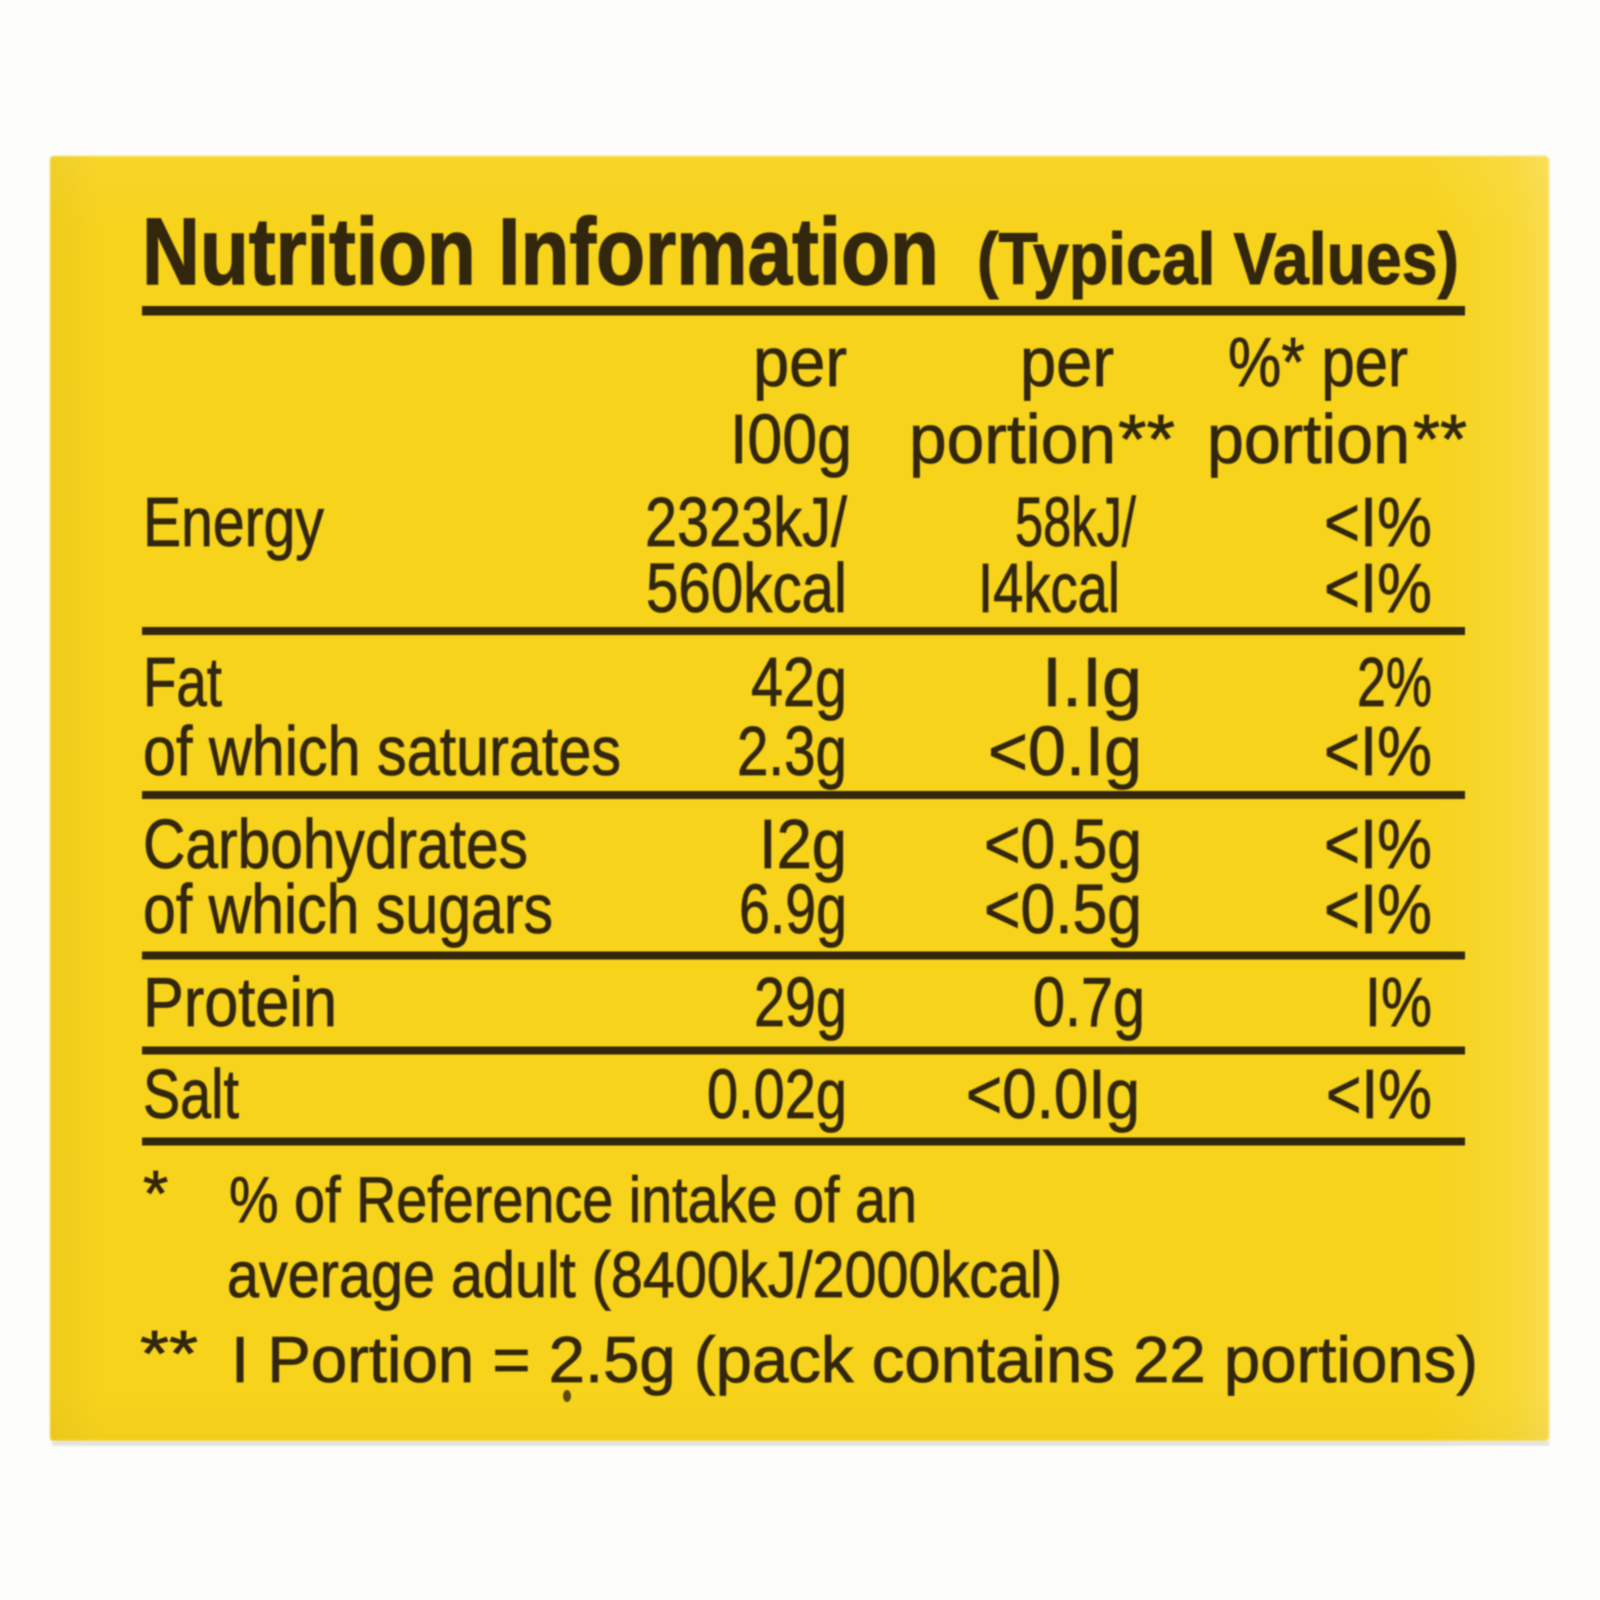 The image size is (1600, 1600). I want to click on svg-text: 2.3g, so click(792, 751).